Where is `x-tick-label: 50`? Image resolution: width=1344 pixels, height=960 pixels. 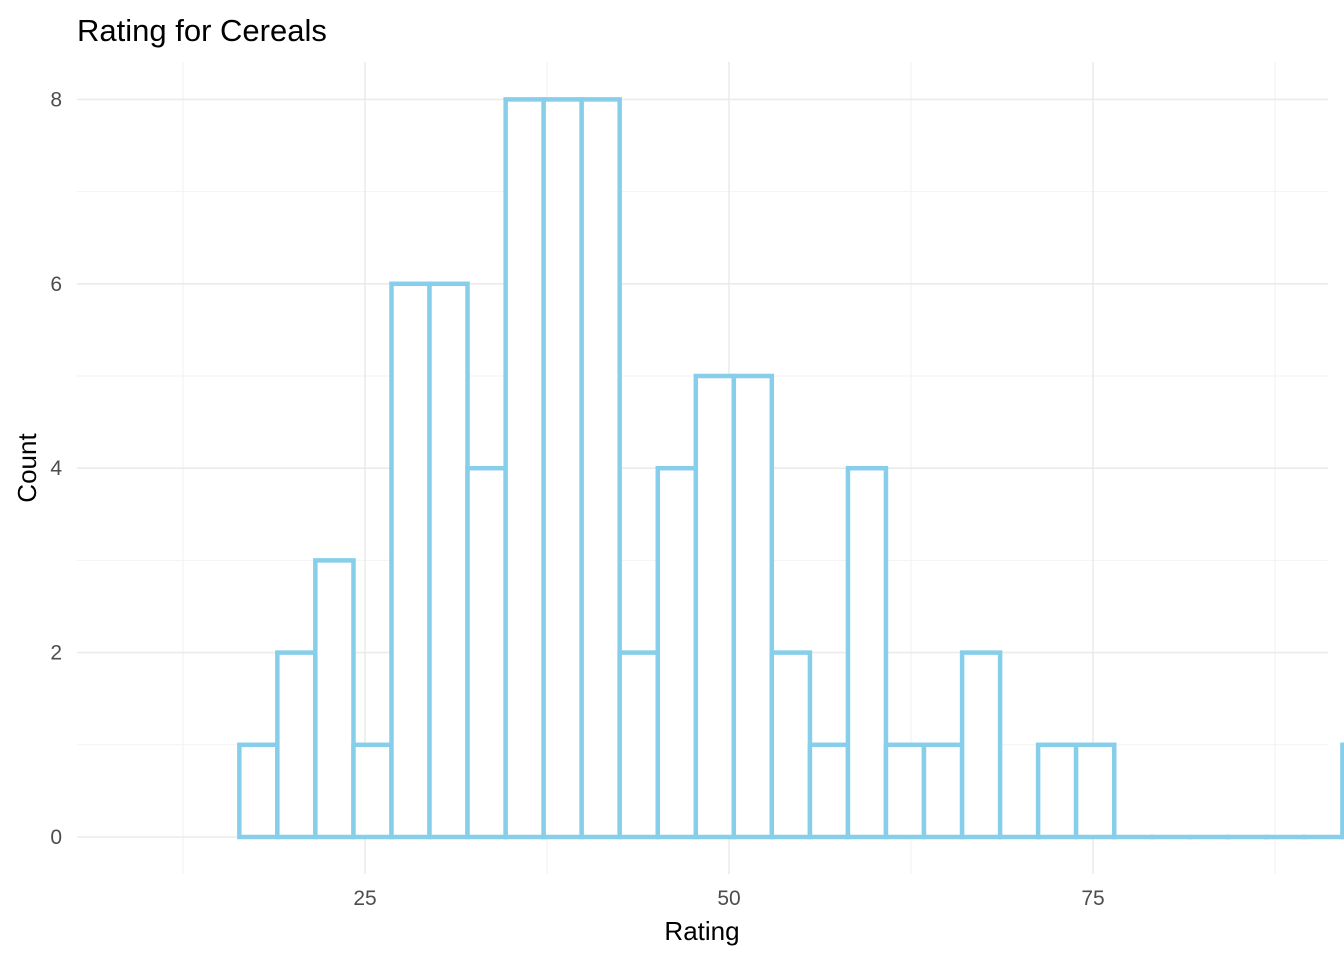 x-tick-label: 50 is located at coordinates (728, 898).